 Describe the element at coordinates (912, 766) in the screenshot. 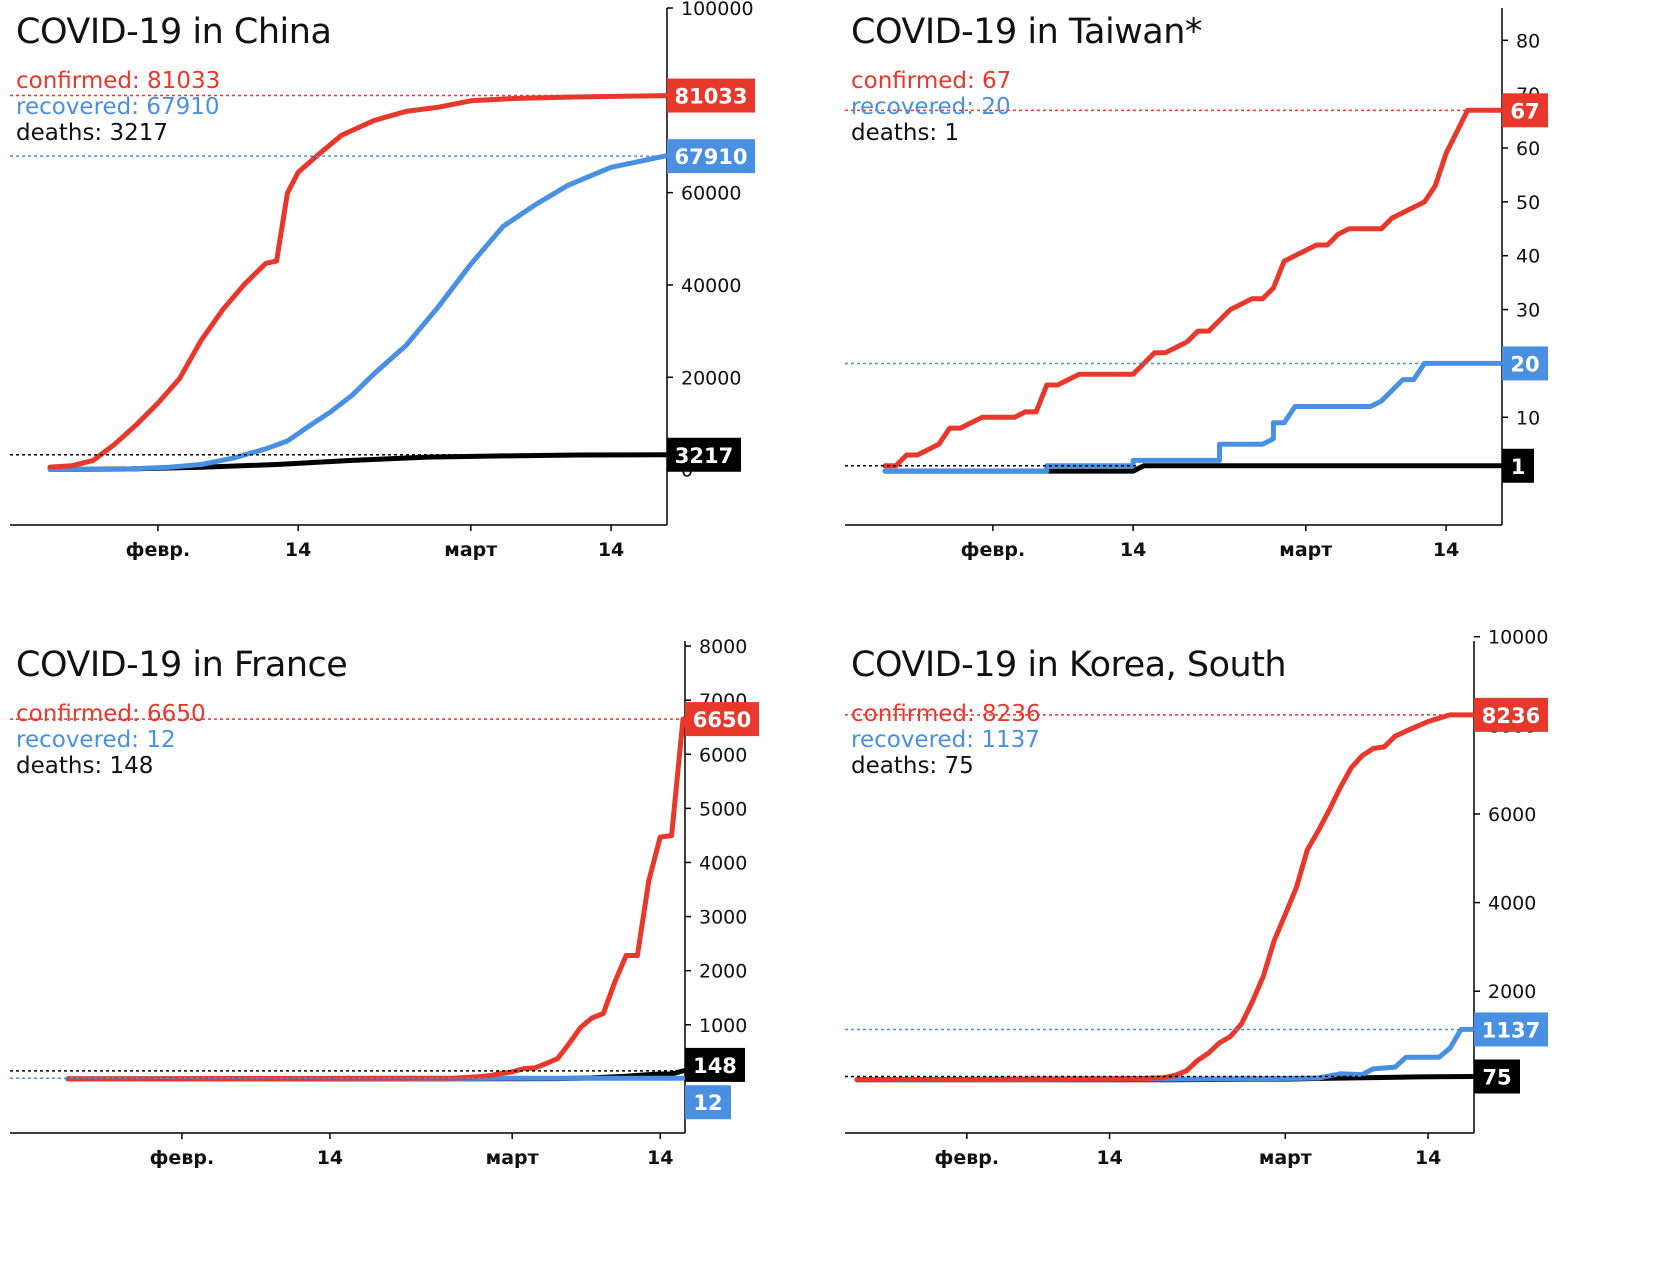

I see `deaths-stat: deaths: 75` at that location.